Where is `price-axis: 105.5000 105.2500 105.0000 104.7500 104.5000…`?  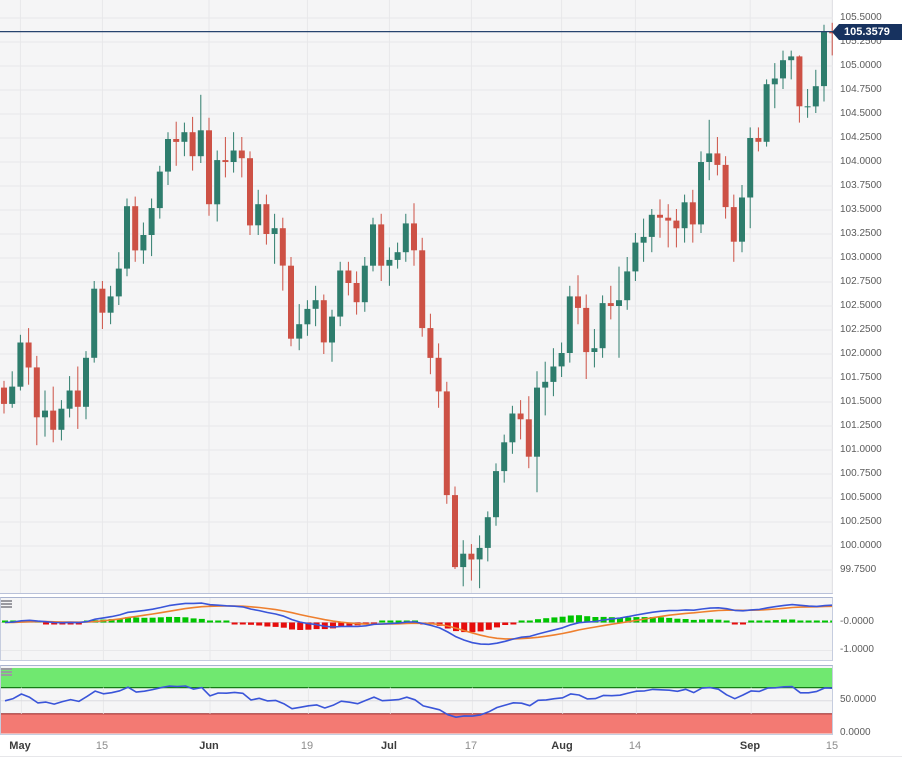
price-axis: 105.5000 105.2500 105.0000 104.7500 104.5000… is located at coordinates (867, 369).